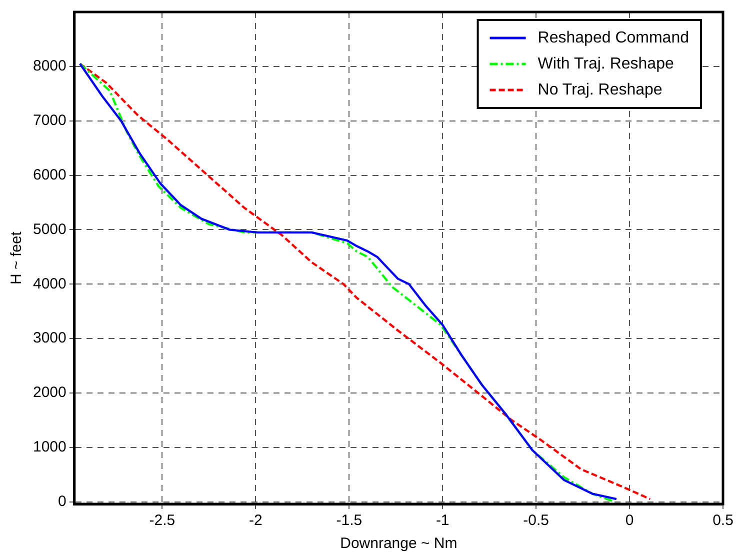  What do you see at coordinates (443, 521) in the screenshot?
I see `x-tick-label: -1` at bounding box center [443, 521].